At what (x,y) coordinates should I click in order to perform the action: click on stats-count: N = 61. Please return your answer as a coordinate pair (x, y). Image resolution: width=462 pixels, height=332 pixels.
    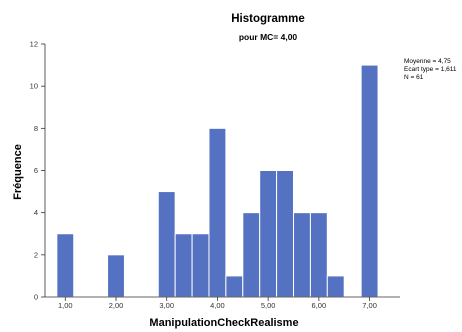
    Looking at the image, I should click on (414, 77).